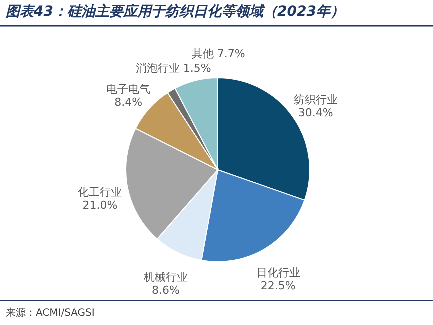 Image resolution: width=433 pixels, height=325 pixels. Describe the element at coordinates (128, 89) in the screenshot. I see `slice-label: 电子电气` at that location.